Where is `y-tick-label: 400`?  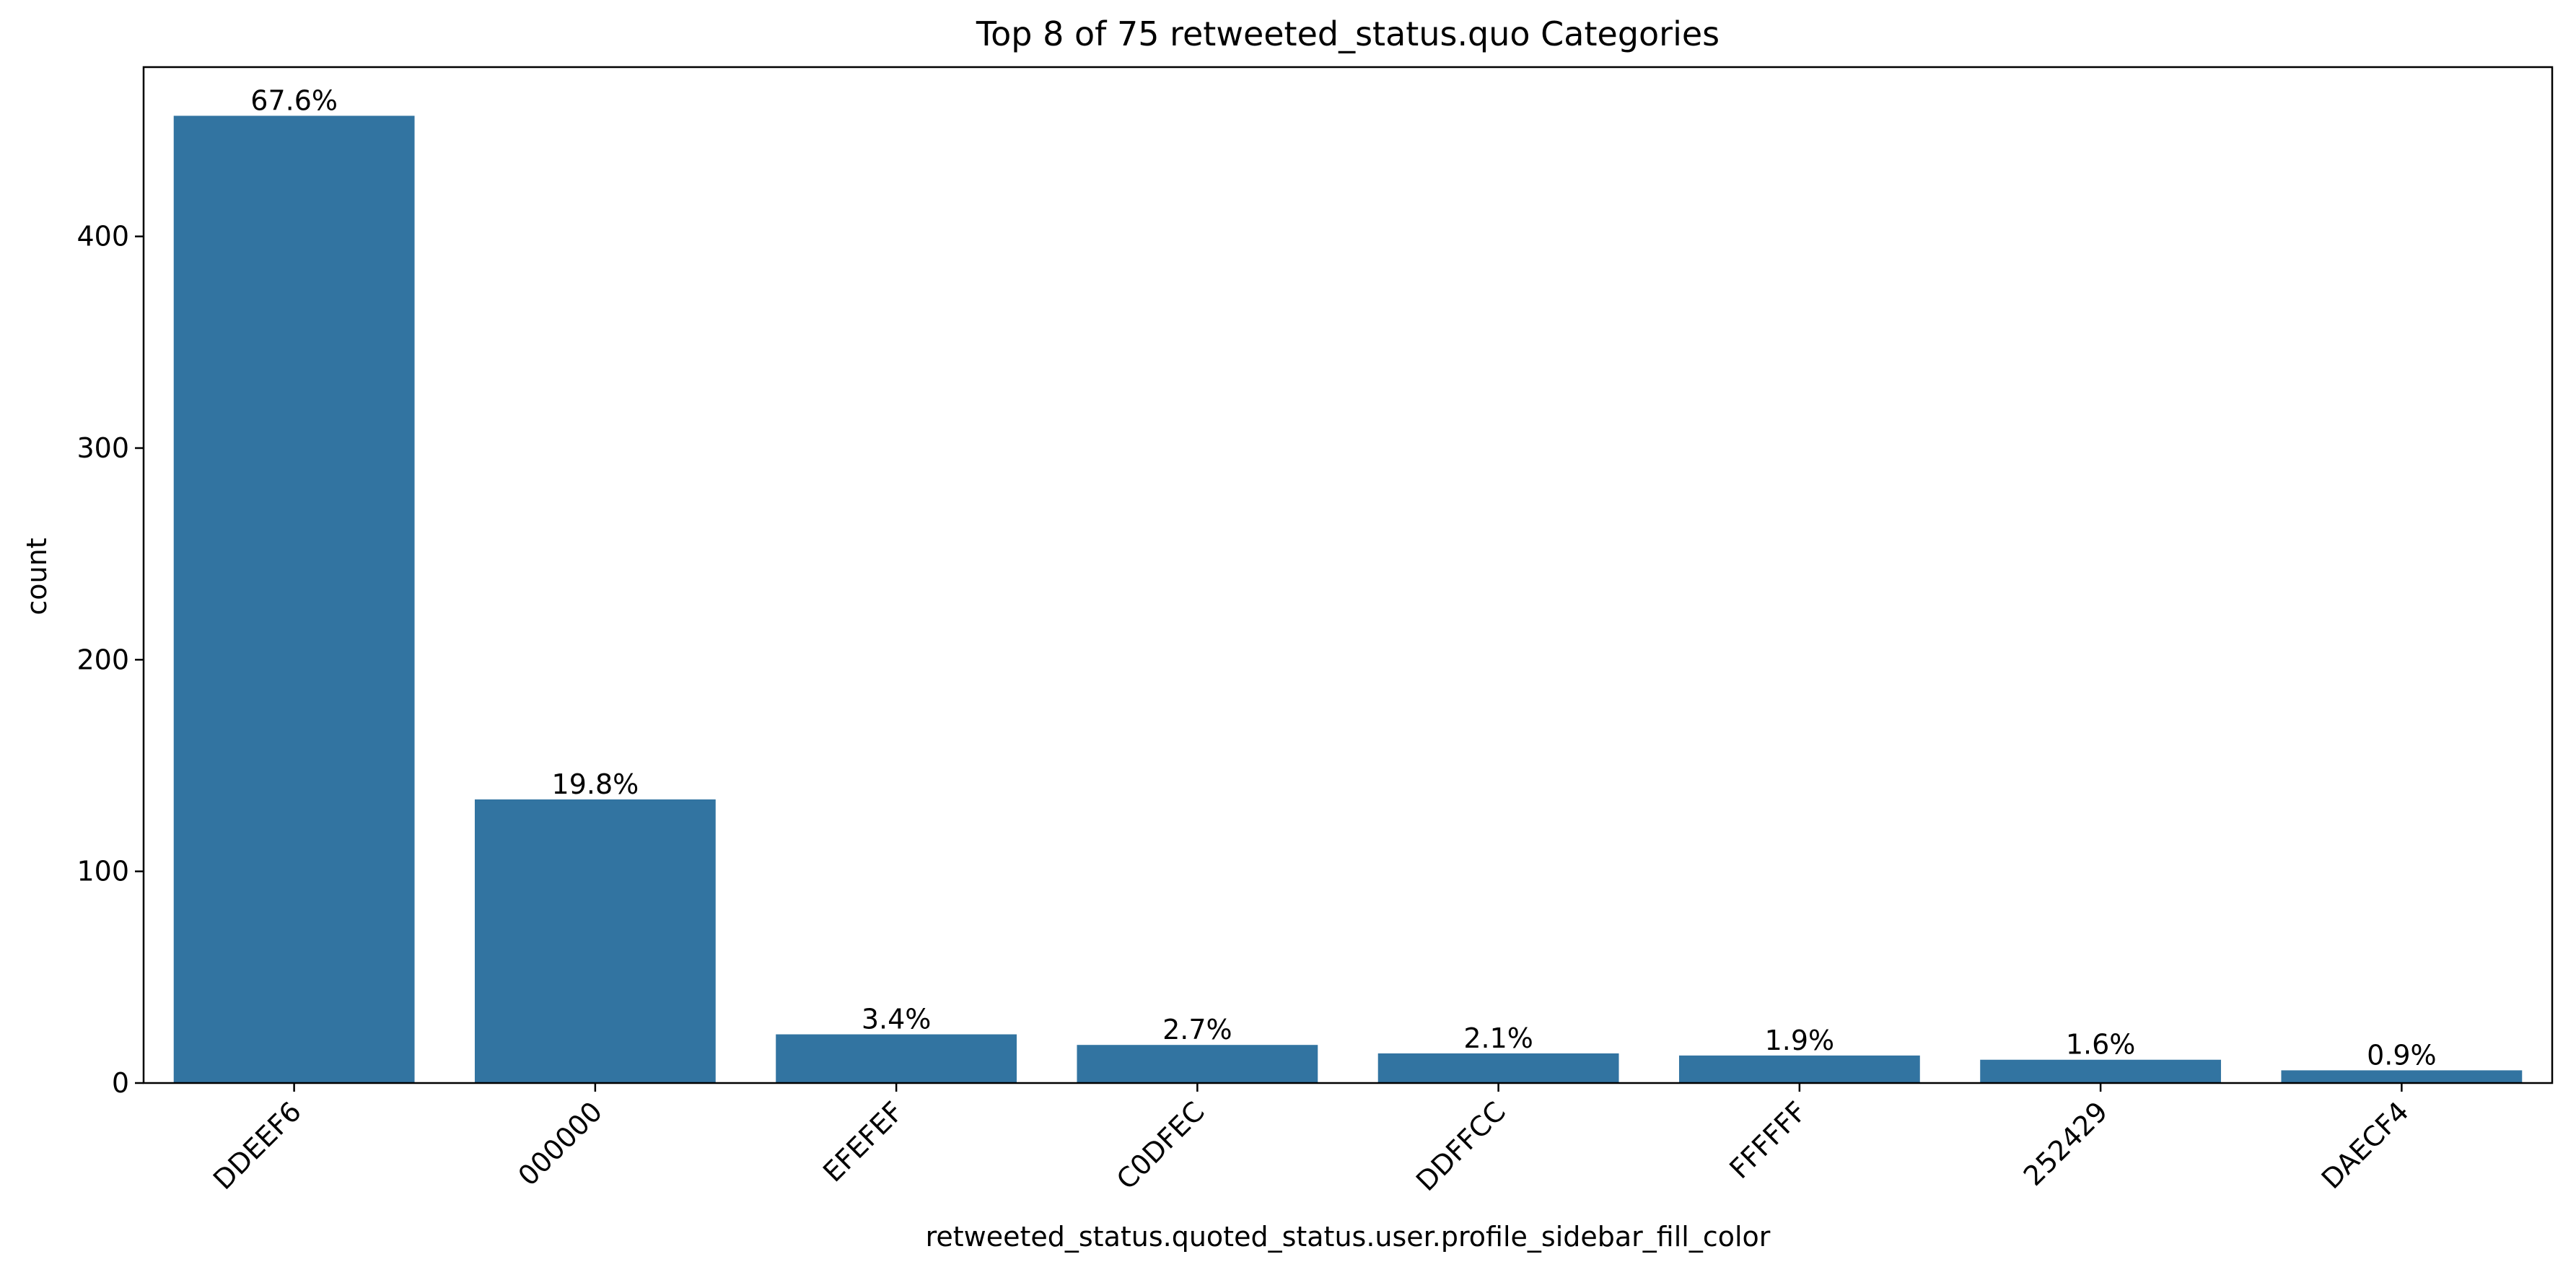
y-tick-label: 400 is located at coordinates (103, 237).